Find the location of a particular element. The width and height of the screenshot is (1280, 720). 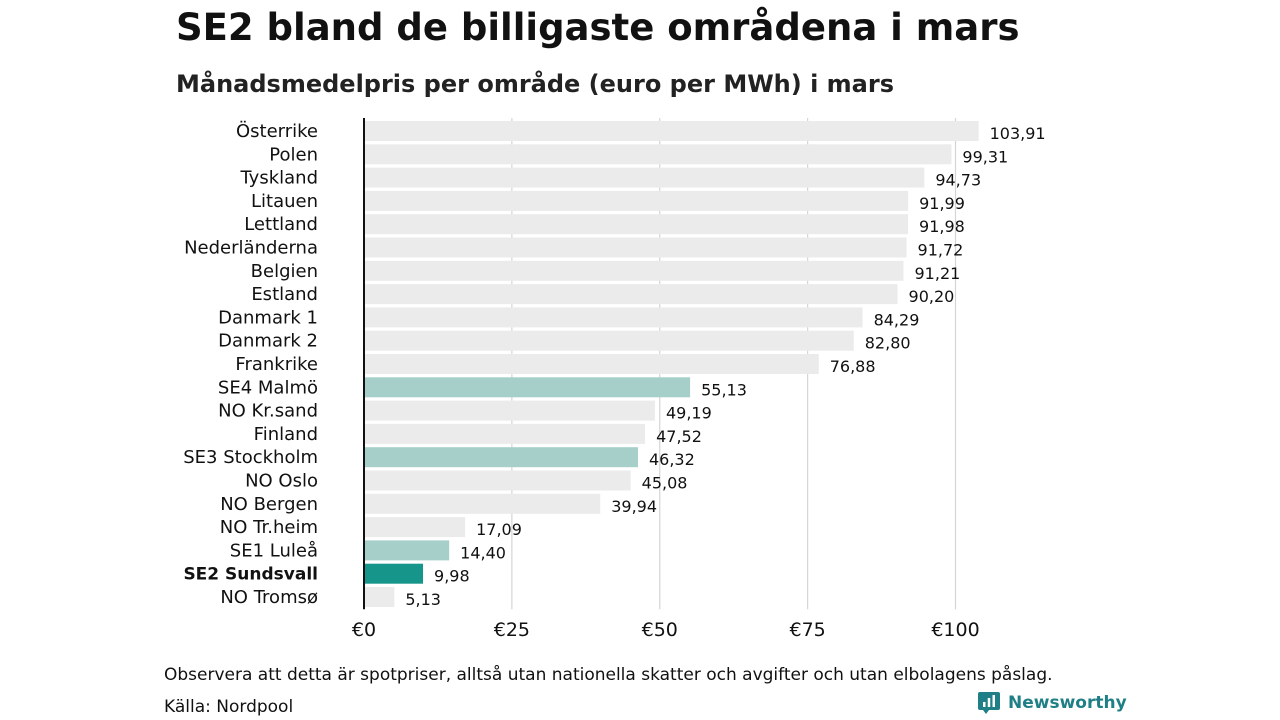

value-label: 82,80 is located at coordinates (888, 343).